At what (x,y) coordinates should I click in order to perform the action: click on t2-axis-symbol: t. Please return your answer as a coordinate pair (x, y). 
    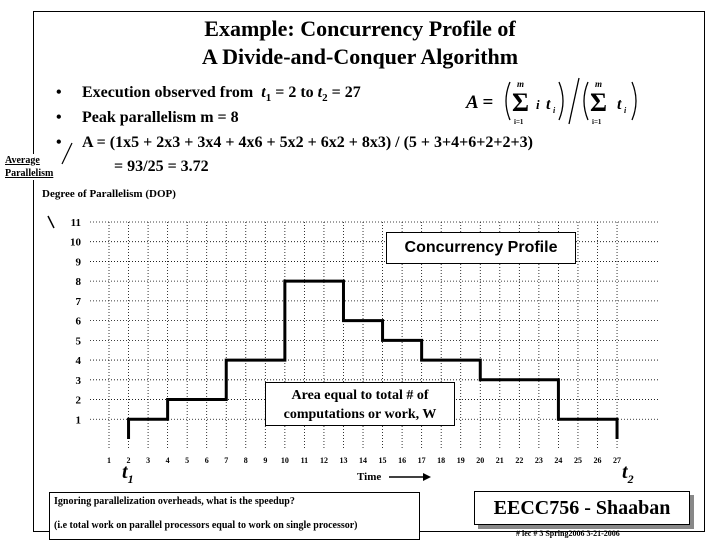
    Looking at the image, I should click on (625, 472).